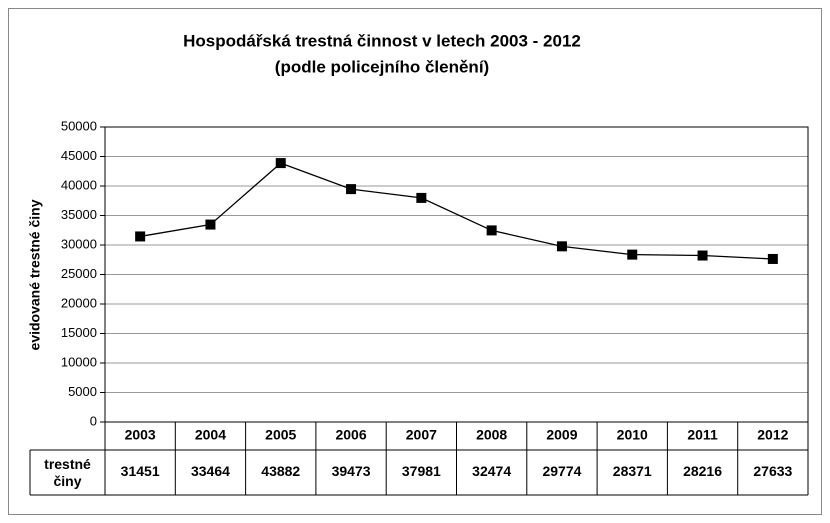  What do you see at coordinates (35, 274) in the screenshot?
I see `y-axis-label: evidované trestné činy` at bounding box center [35, 274].